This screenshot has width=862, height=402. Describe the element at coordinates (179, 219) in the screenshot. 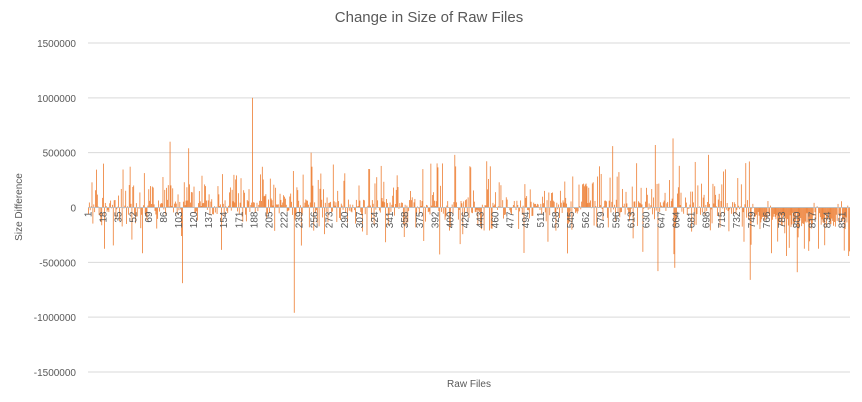

I see `x-tick-label: 103` at that location.